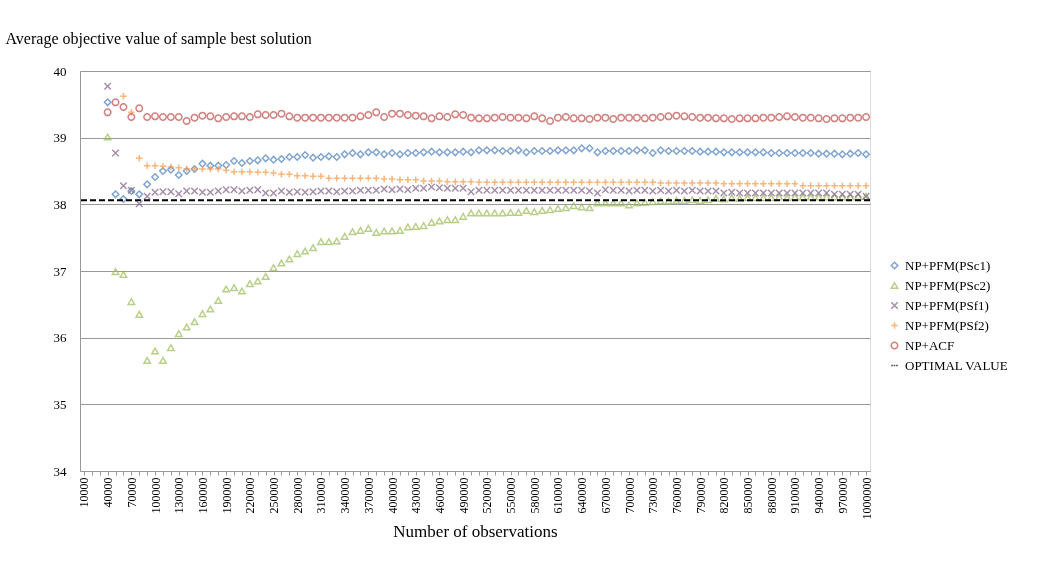  Describe the element at coordinates (534, 495) in the screenshot. I see `x-tick-label: 580000` at that location.